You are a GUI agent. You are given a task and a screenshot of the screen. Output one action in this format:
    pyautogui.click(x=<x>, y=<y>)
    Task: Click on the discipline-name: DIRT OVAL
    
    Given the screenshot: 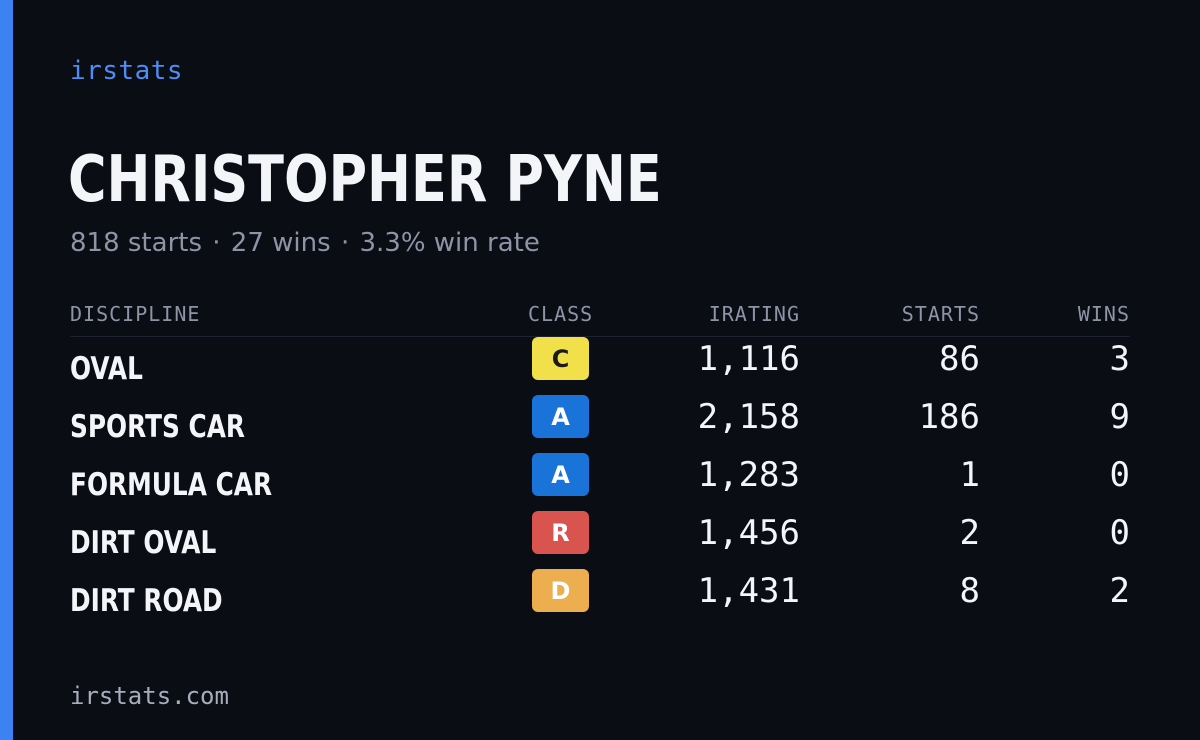 What is the action you would take?
    pyautogui.click(x=143, y=543)
    